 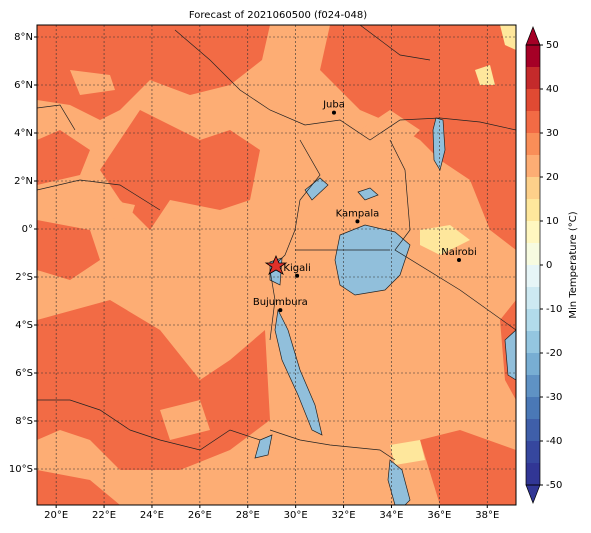 What do you see at coordinates (24, 277) in the screenshot?
I see `y-tick-label: 2°S` at bounding box center [24, 277].